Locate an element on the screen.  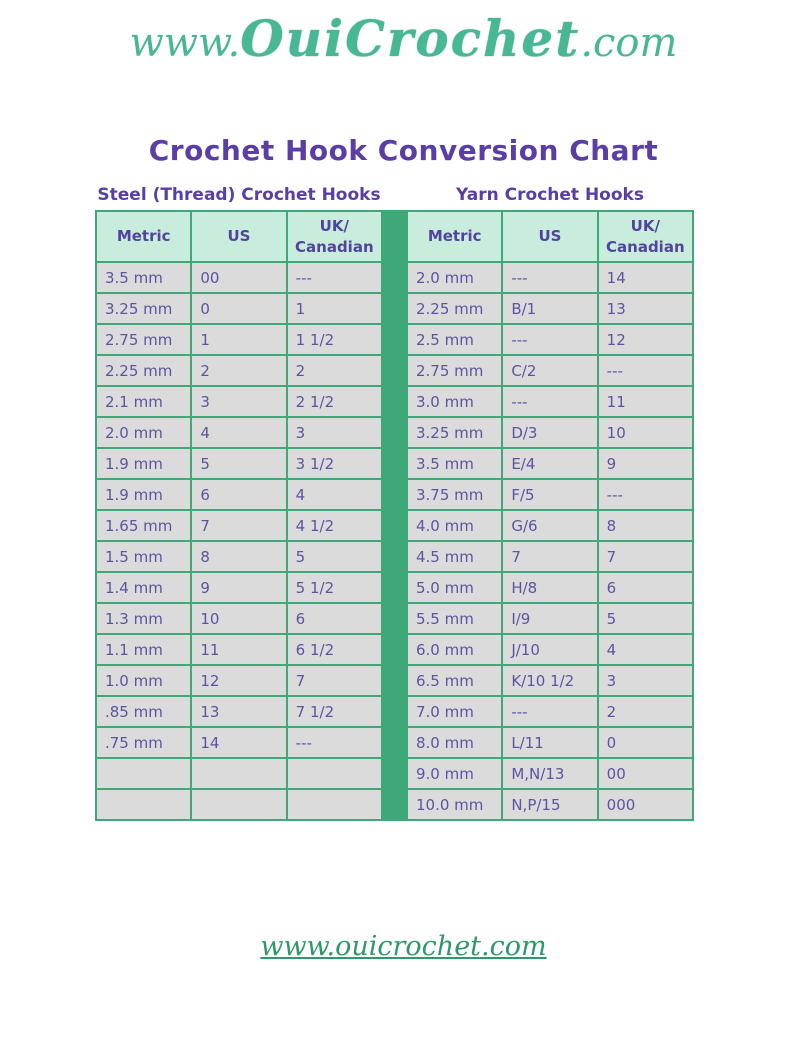
table-cell: 12 is located at coordinates (645, 339).